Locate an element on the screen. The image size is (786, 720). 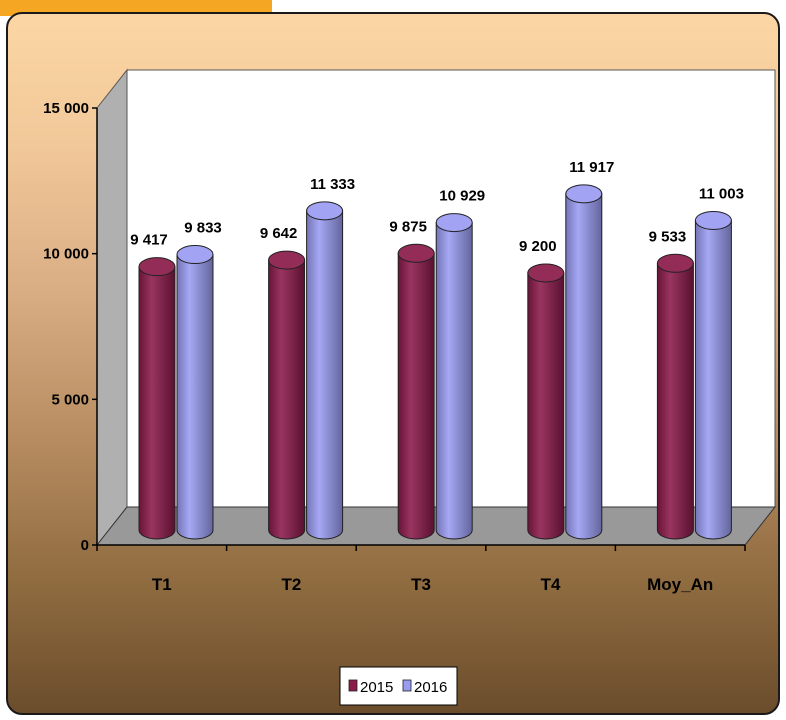
data-label: 11 333 is located at coordinates (332, 184).